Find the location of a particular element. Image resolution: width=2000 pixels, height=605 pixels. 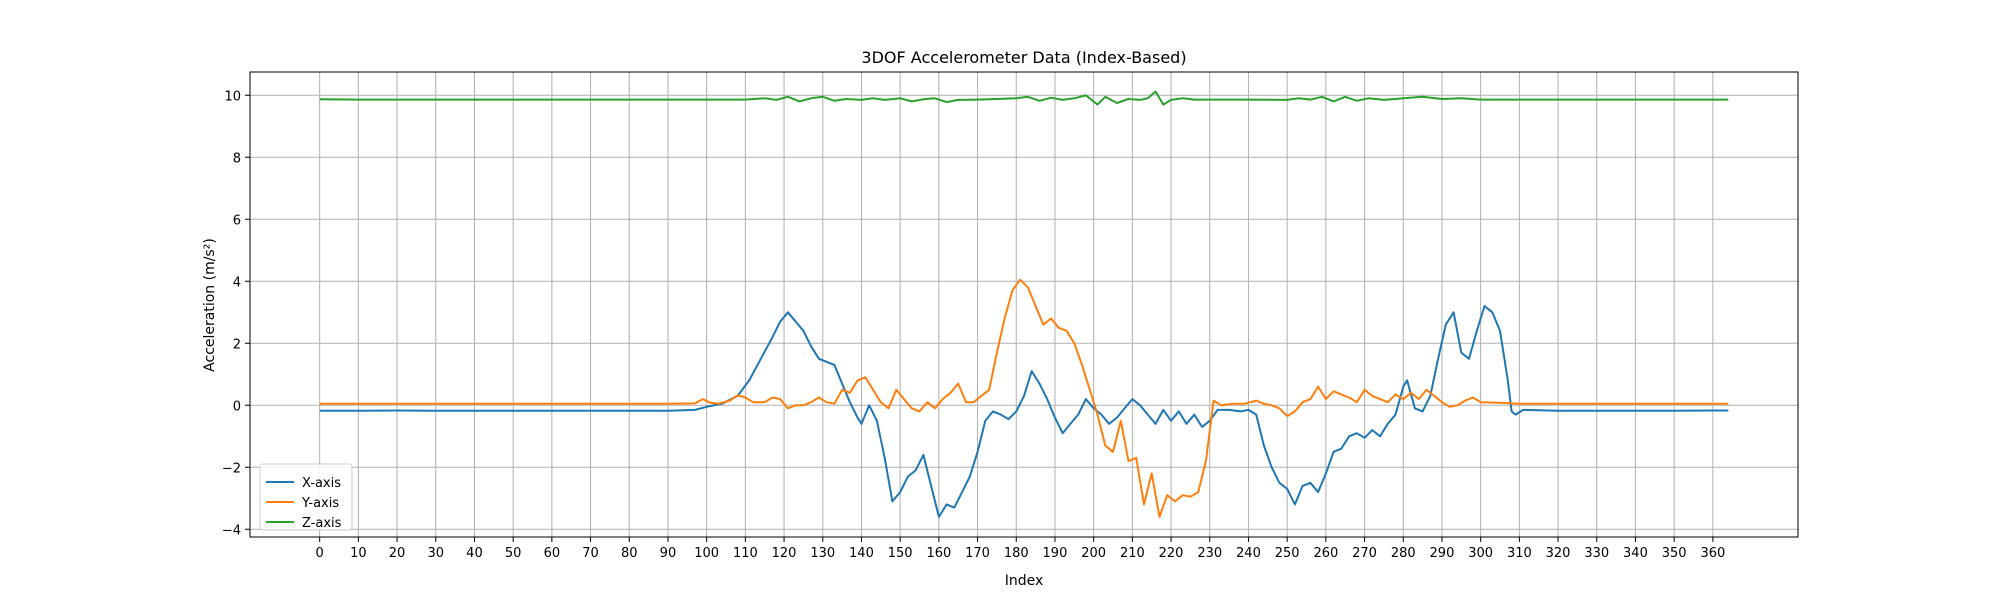

y-tick-label: 6 is located at coordinates (237, 220).